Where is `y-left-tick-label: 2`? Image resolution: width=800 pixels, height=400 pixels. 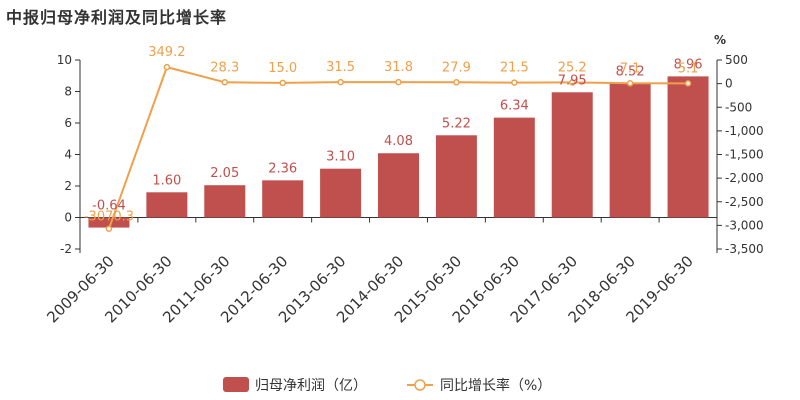 y-left-tick-label: 2 is located at coordinates (68, 186).